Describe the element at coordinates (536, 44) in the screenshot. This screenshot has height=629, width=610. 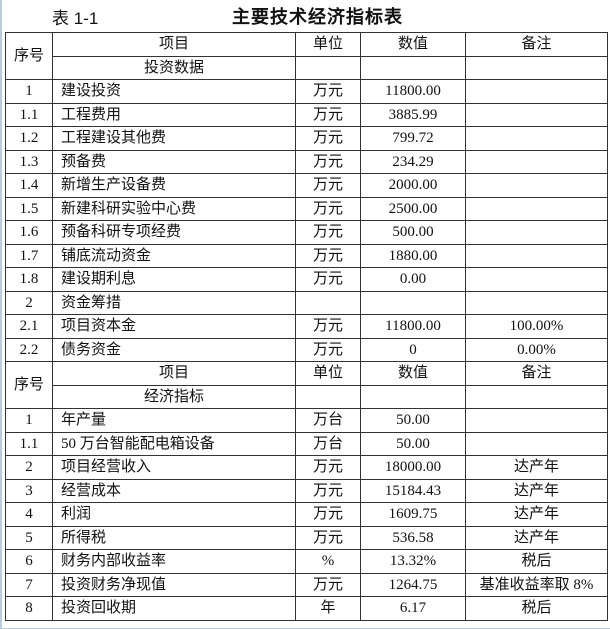
I see `header-note: 备注` at that location.